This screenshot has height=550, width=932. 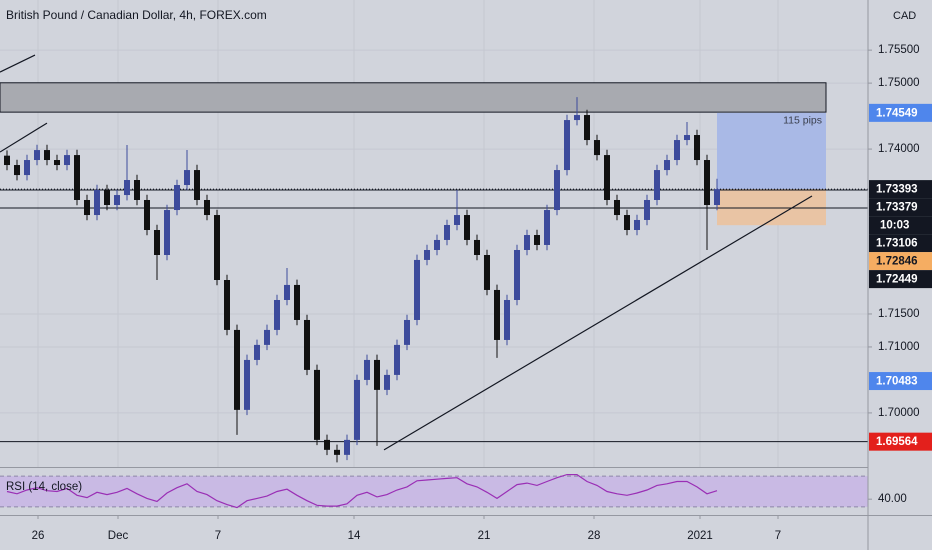 What do you see at coordinates (894, 226) in the screenshot?
I see `countdown-label: 10:03` at bounding box center [894, 226].